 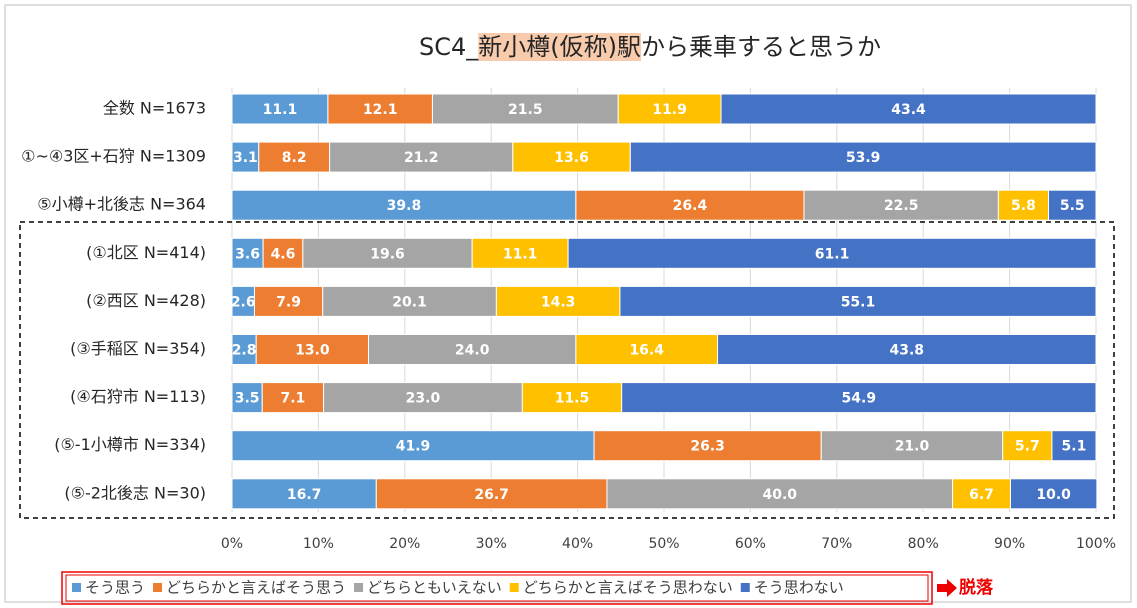 What do you see at coordinates (113, 156) in the screenshot?
I see `y-tick-label: ①~④3区+石狩 N=1309` at bounding box center [113, 156].